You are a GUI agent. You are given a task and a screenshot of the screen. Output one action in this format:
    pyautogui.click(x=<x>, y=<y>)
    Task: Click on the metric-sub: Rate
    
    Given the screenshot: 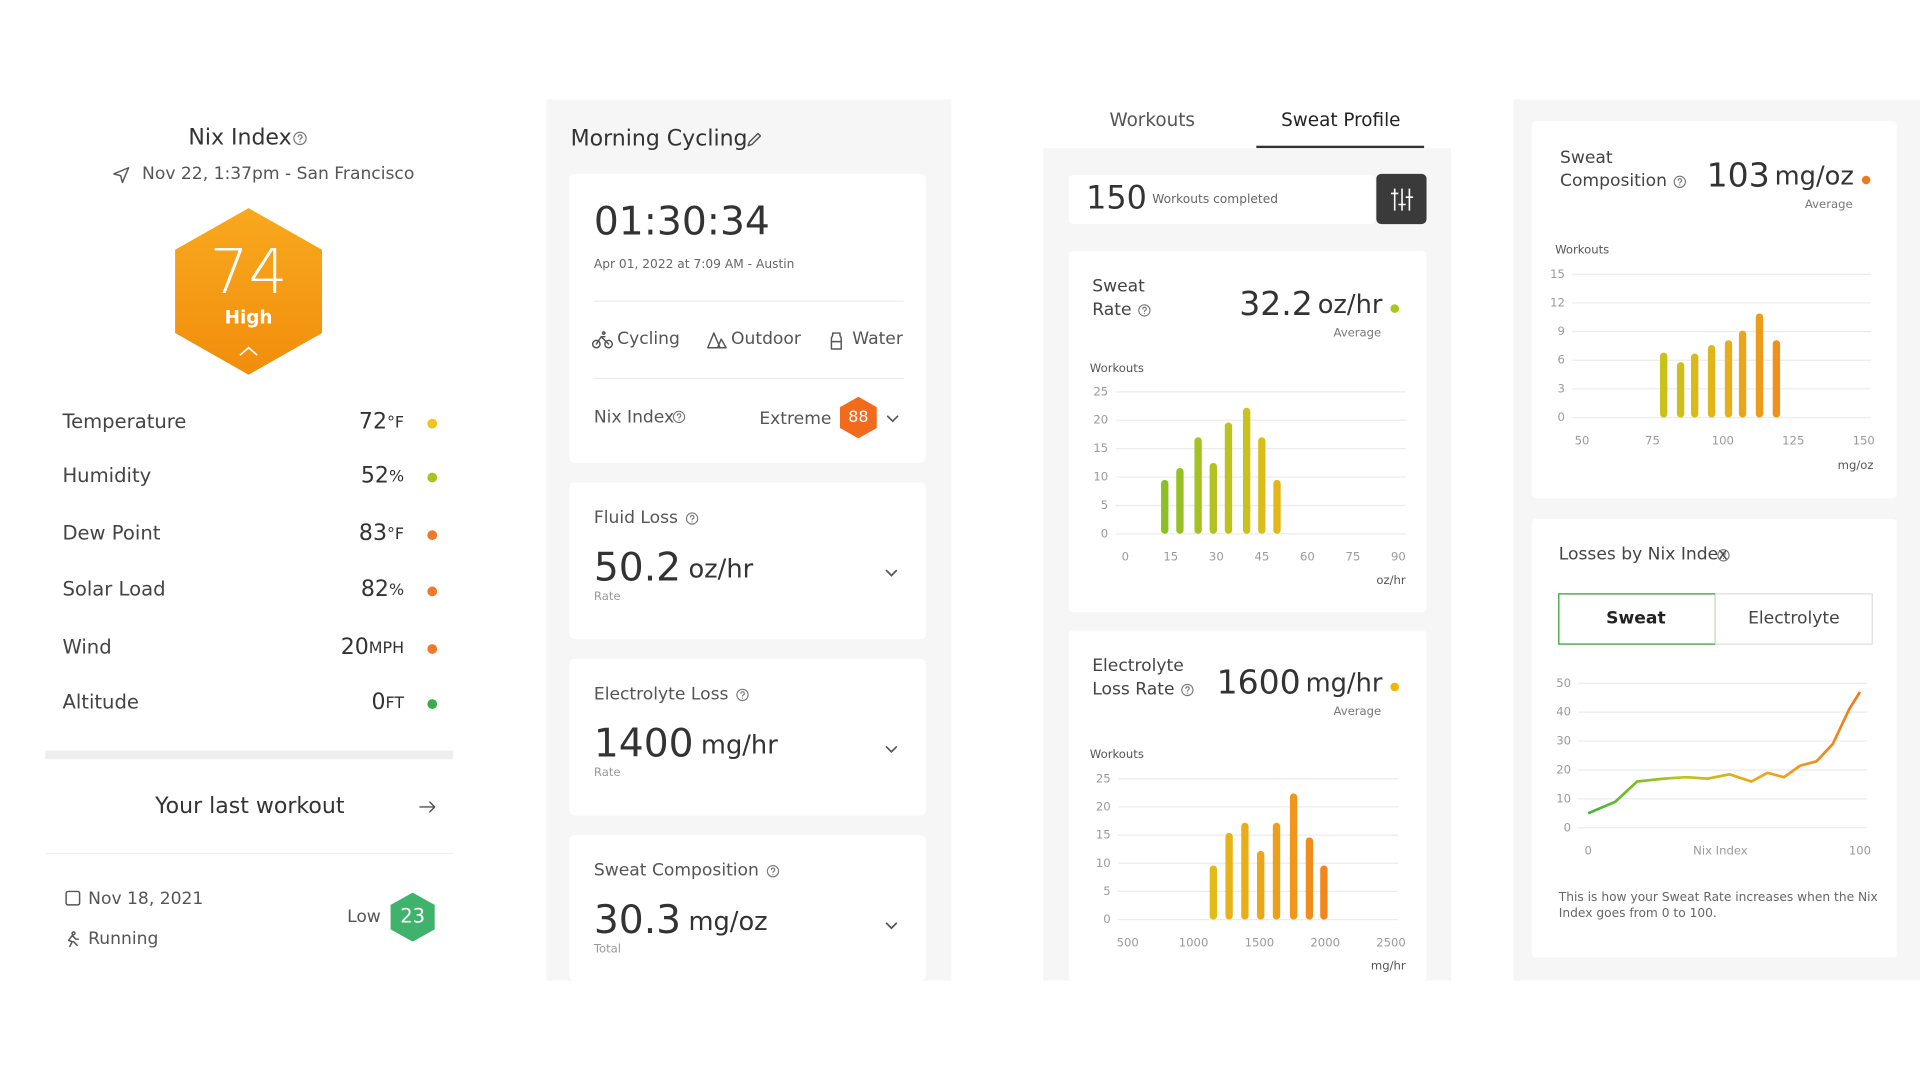 What is the action you would take?
    pyautogui.click(x=607, y=596)
    